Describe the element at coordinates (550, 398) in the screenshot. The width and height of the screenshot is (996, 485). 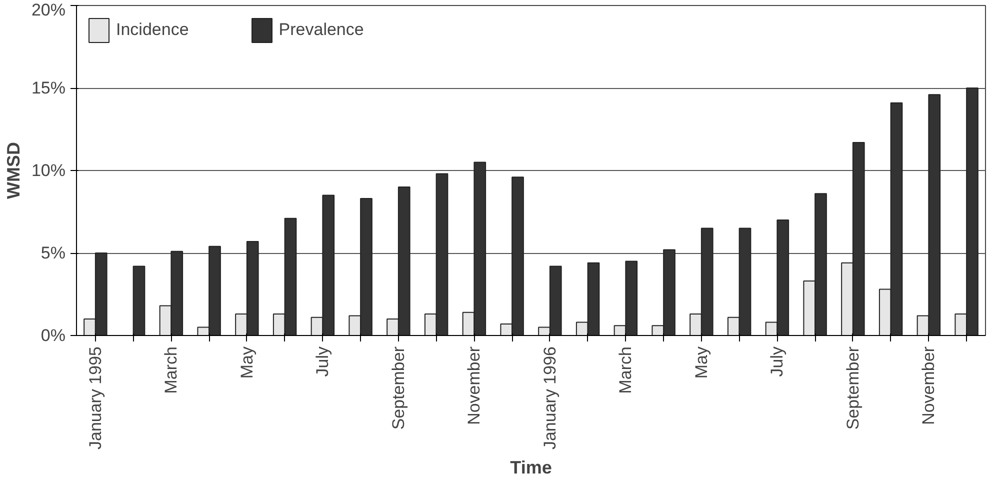
I see `x-tick-label: January 1996` at that location.